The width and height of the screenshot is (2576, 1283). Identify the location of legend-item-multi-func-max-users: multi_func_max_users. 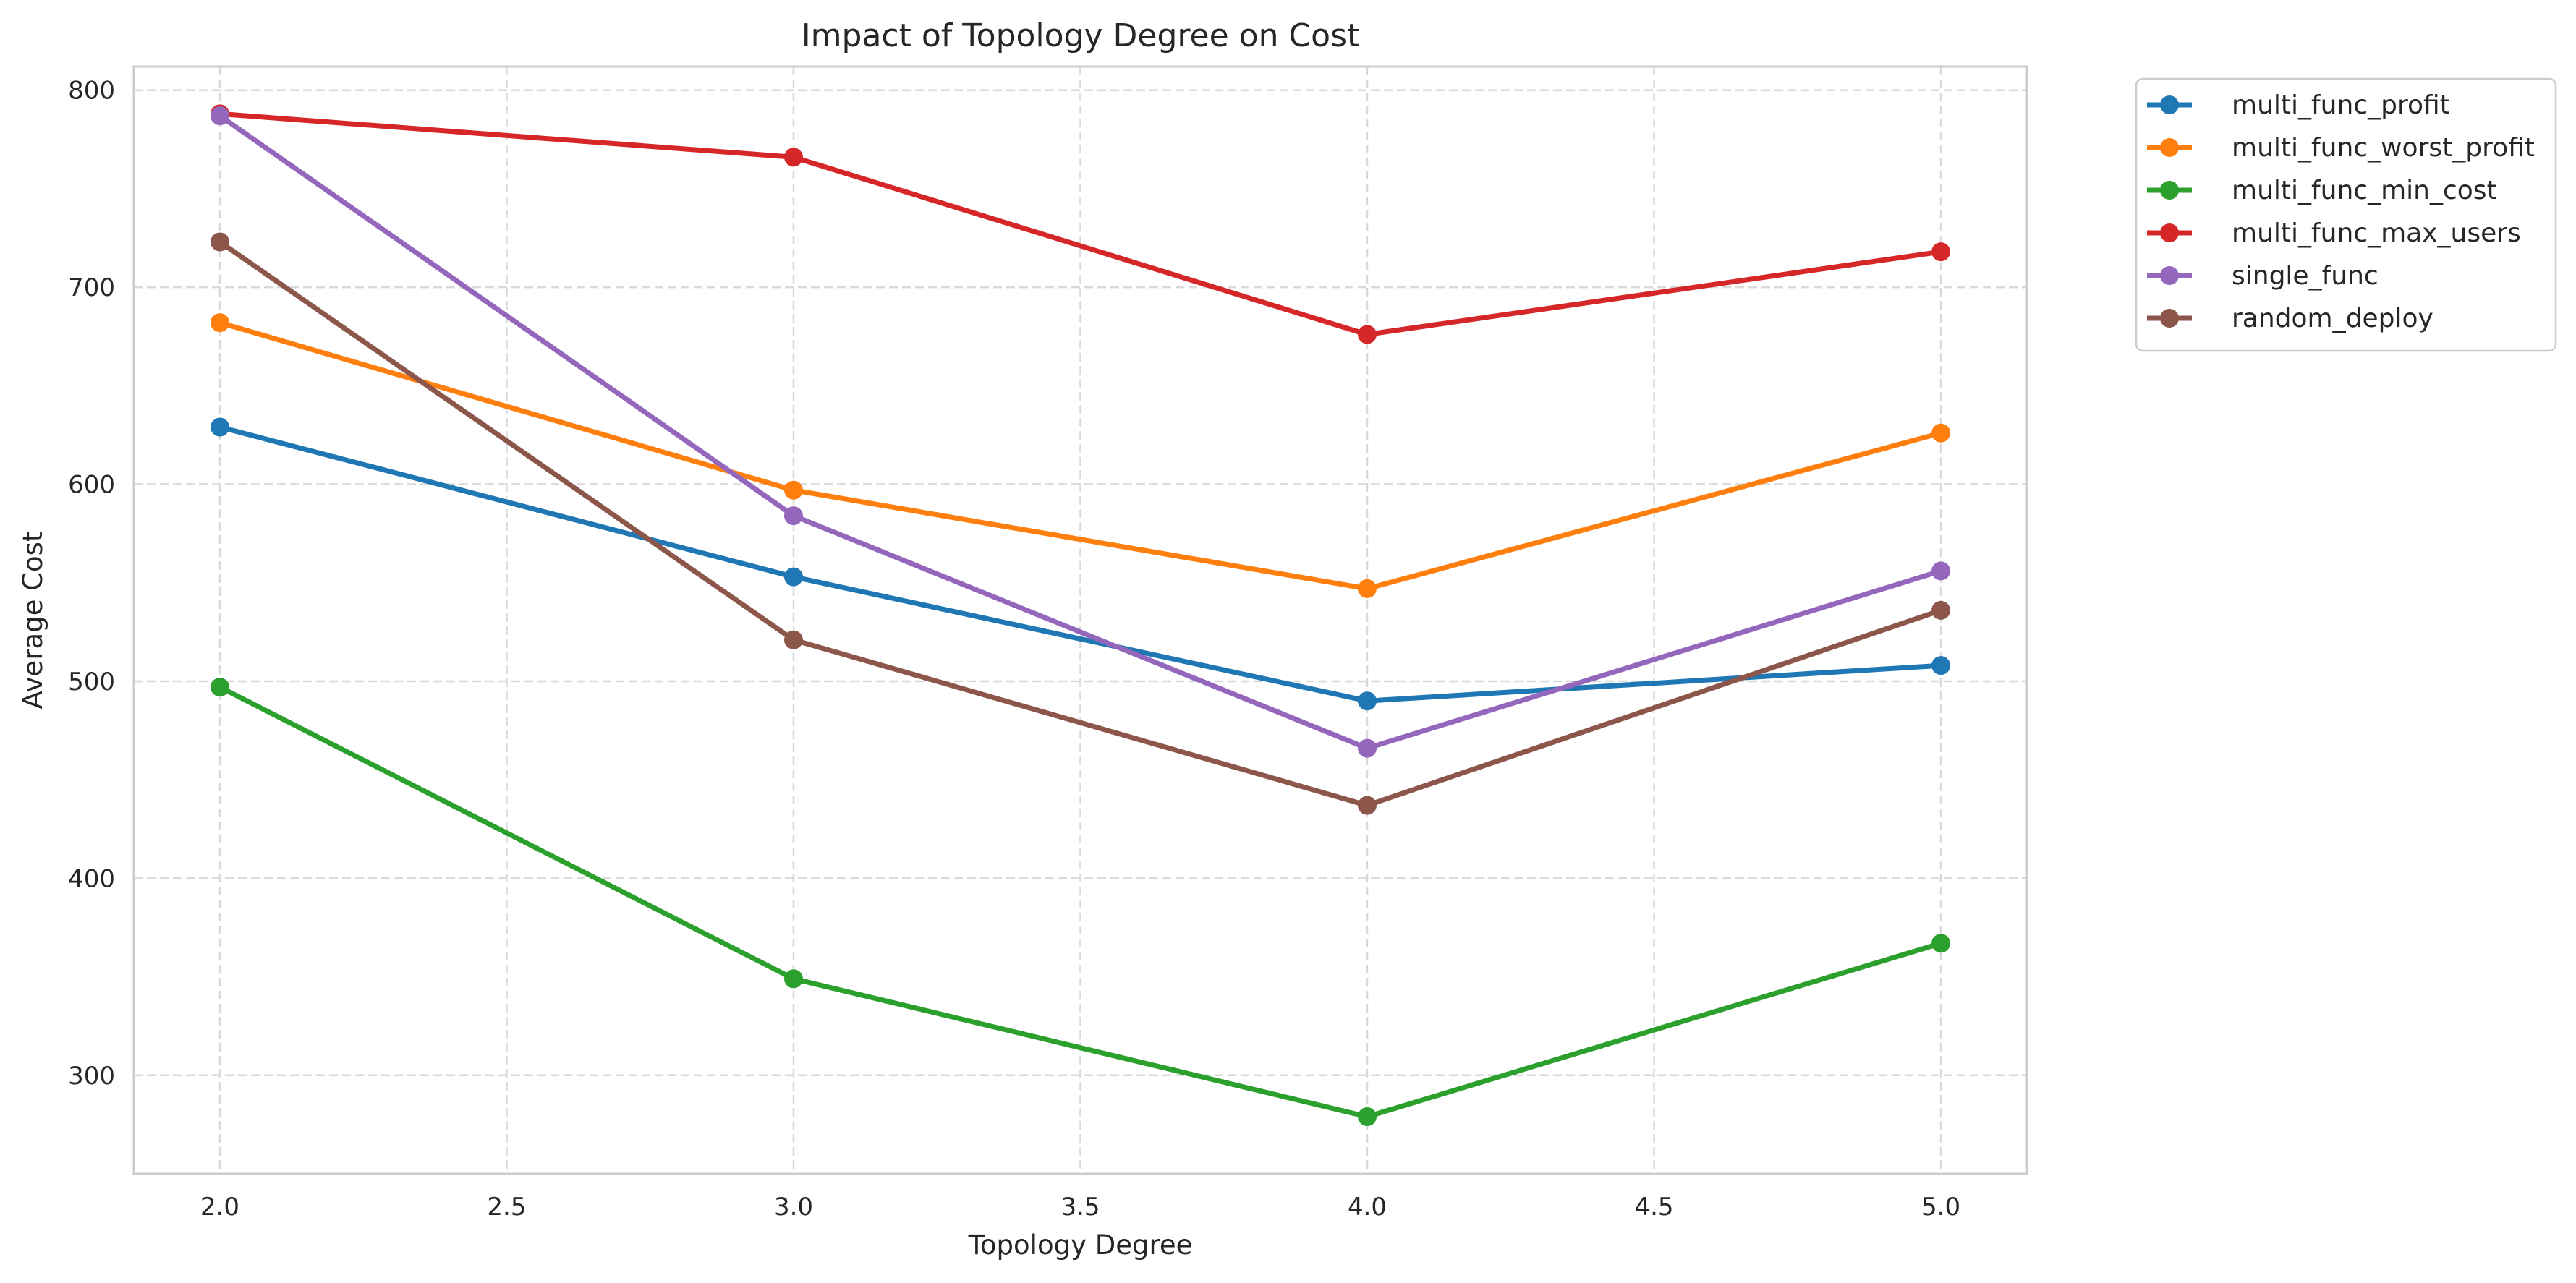
(2334, 233).